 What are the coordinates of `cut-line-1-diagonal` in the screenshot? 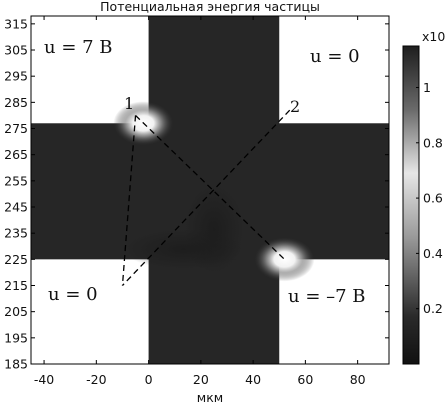 It's located at (210, 187).